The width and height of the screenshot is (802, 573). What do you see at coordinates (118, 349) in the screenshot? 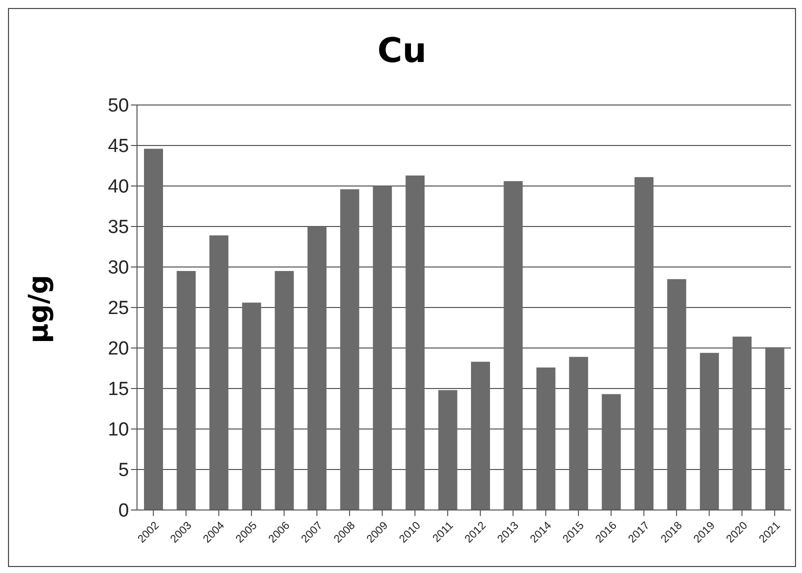
I see `y-tick-label: 20` at bounding box center [118, 349].